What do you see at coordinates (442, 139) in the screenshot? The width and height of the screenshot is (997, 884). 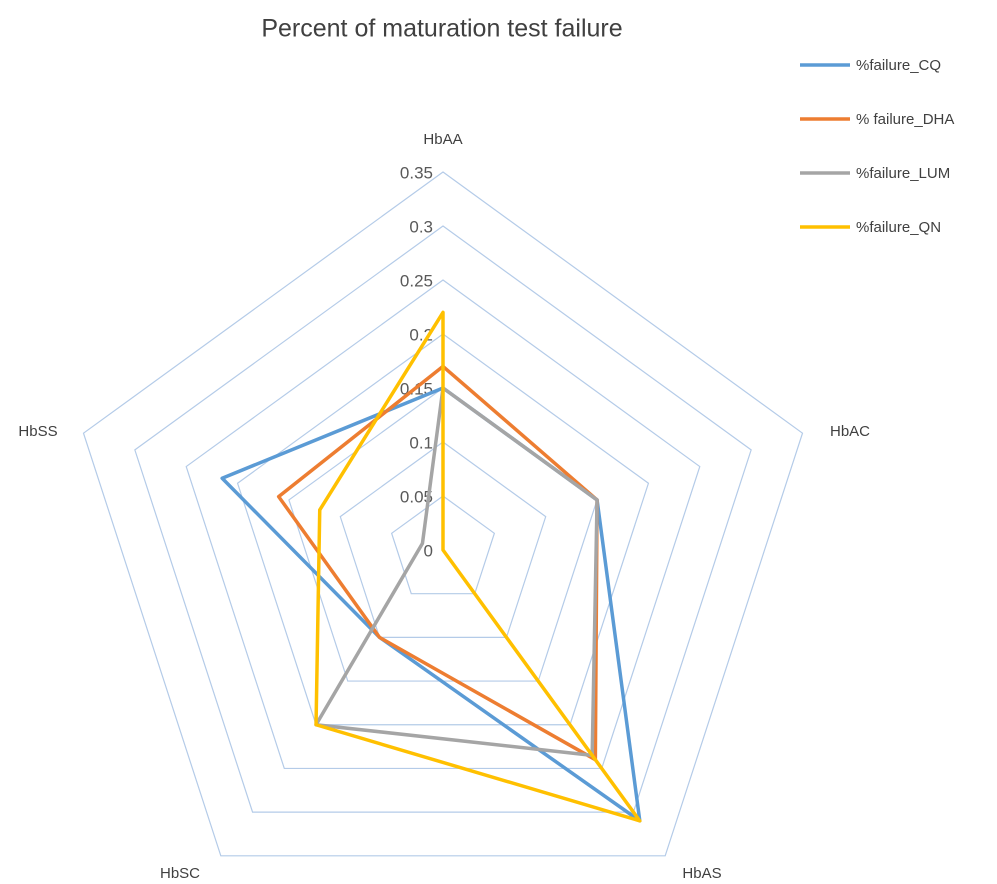 I see `category-label: HbAA` at bounding box center [442, 139].